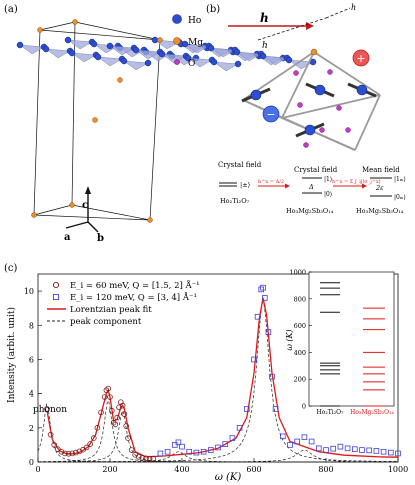  I want to click on panel-b-label: (b), so click(213, 9).